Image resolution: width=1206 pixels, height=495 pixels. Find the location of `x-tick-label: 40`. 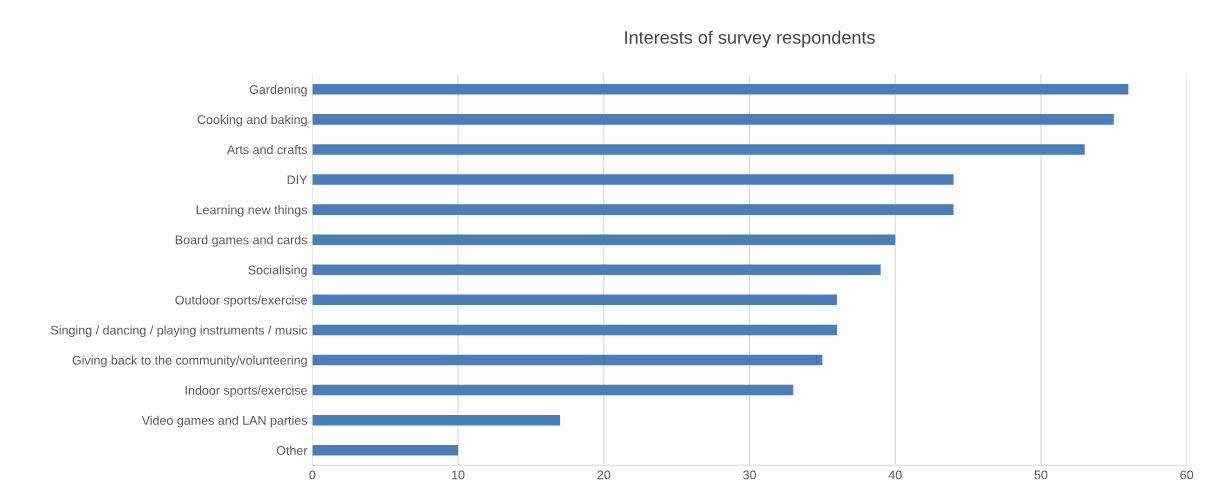

x-tick-label: 40 is located at coordinates (895, 475).